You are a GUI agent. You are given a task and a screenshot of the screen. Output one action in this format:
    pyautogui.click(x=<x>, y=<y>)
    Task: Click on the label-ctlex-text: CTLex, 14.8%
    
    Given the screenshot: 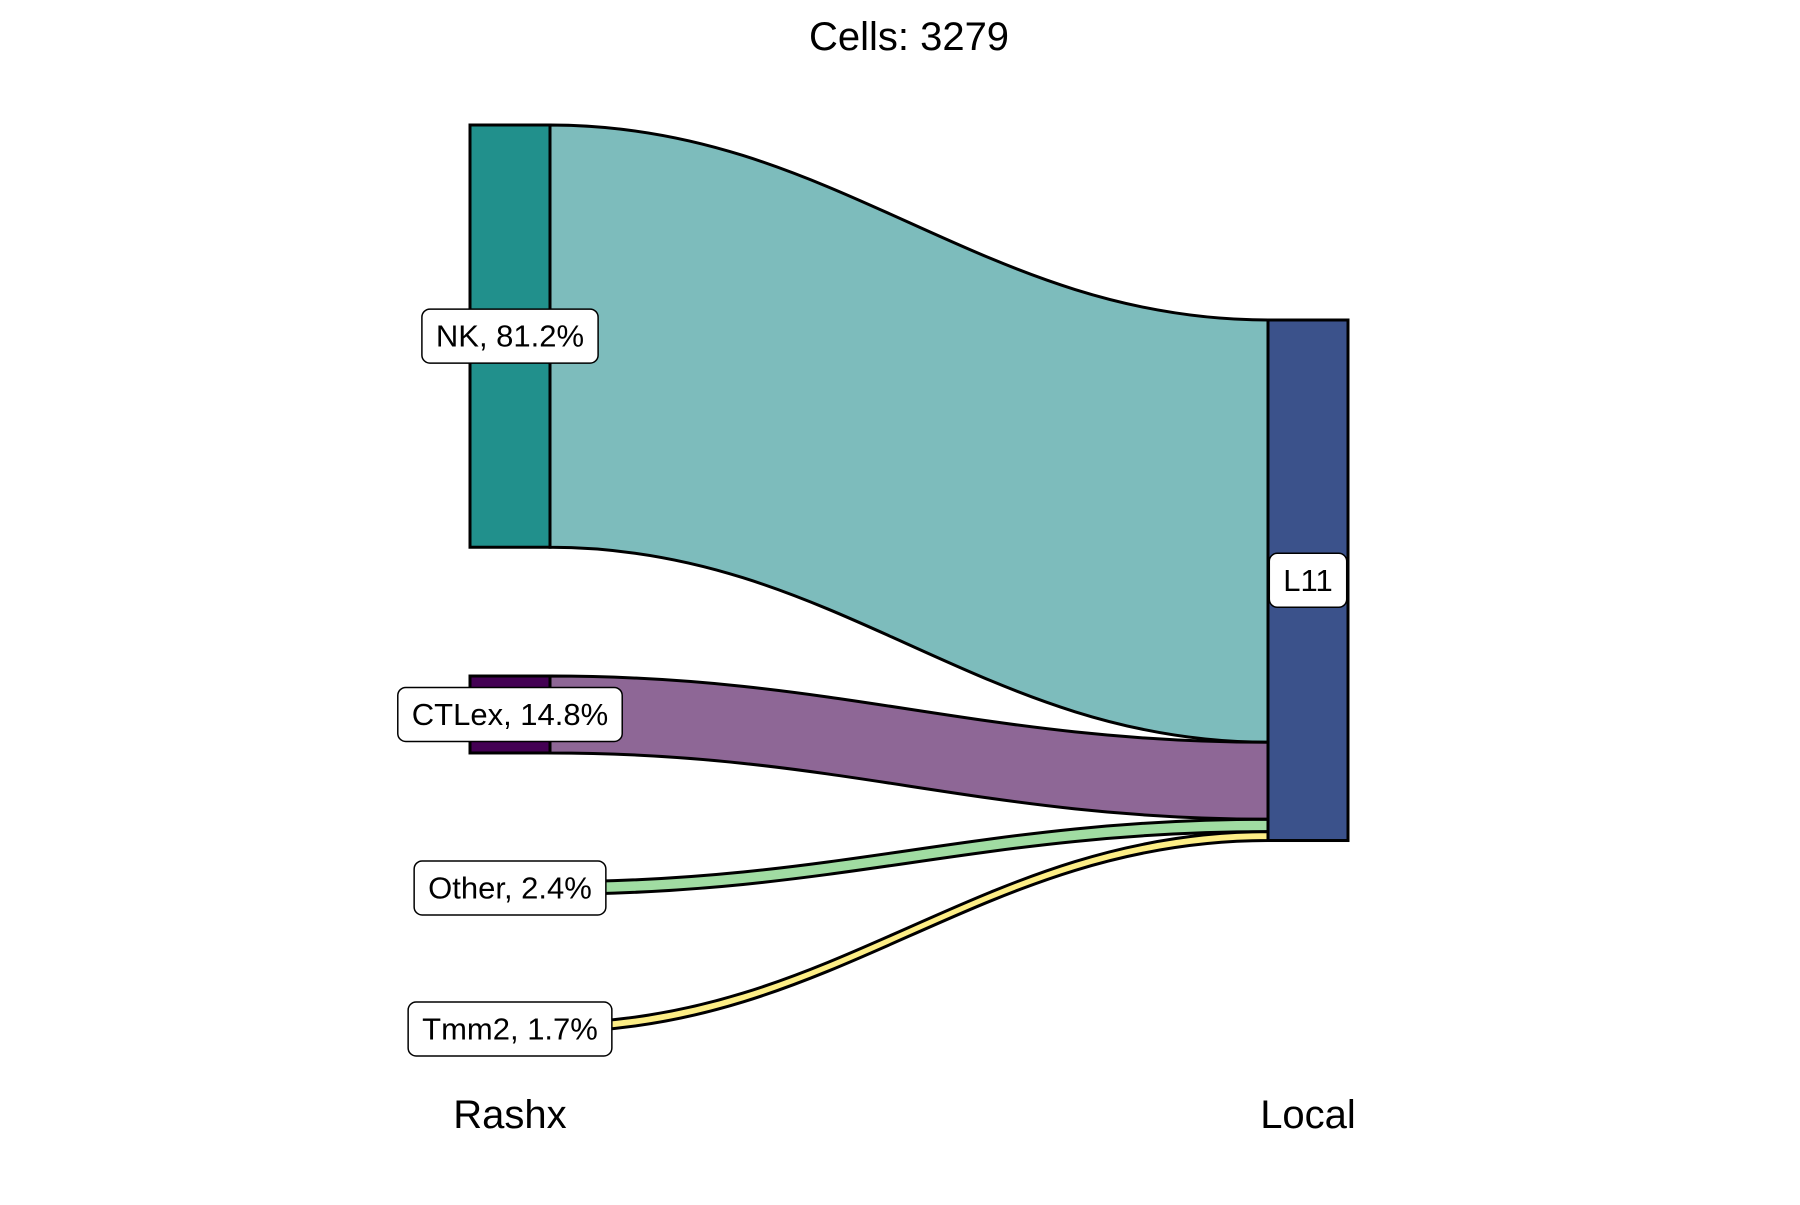 What is the action you would take?
    pyautogui.click(x=510, y=714)
    